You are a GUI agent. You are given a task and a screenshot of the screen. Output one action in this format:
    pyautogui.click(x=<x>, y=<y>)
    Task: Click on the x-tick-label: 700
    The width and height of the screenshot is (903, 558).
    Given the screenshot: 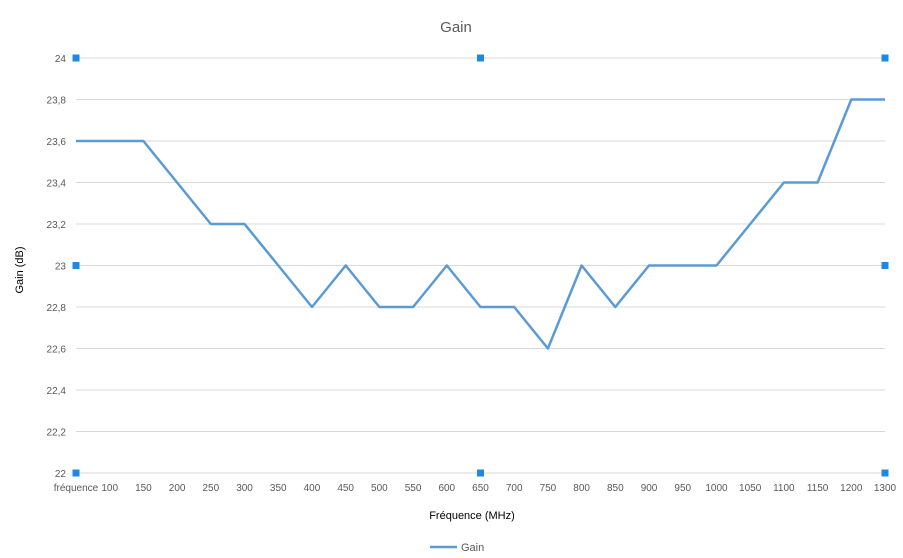 What is the action you would take?
    pyautogui.click(x=514, y=488)
    